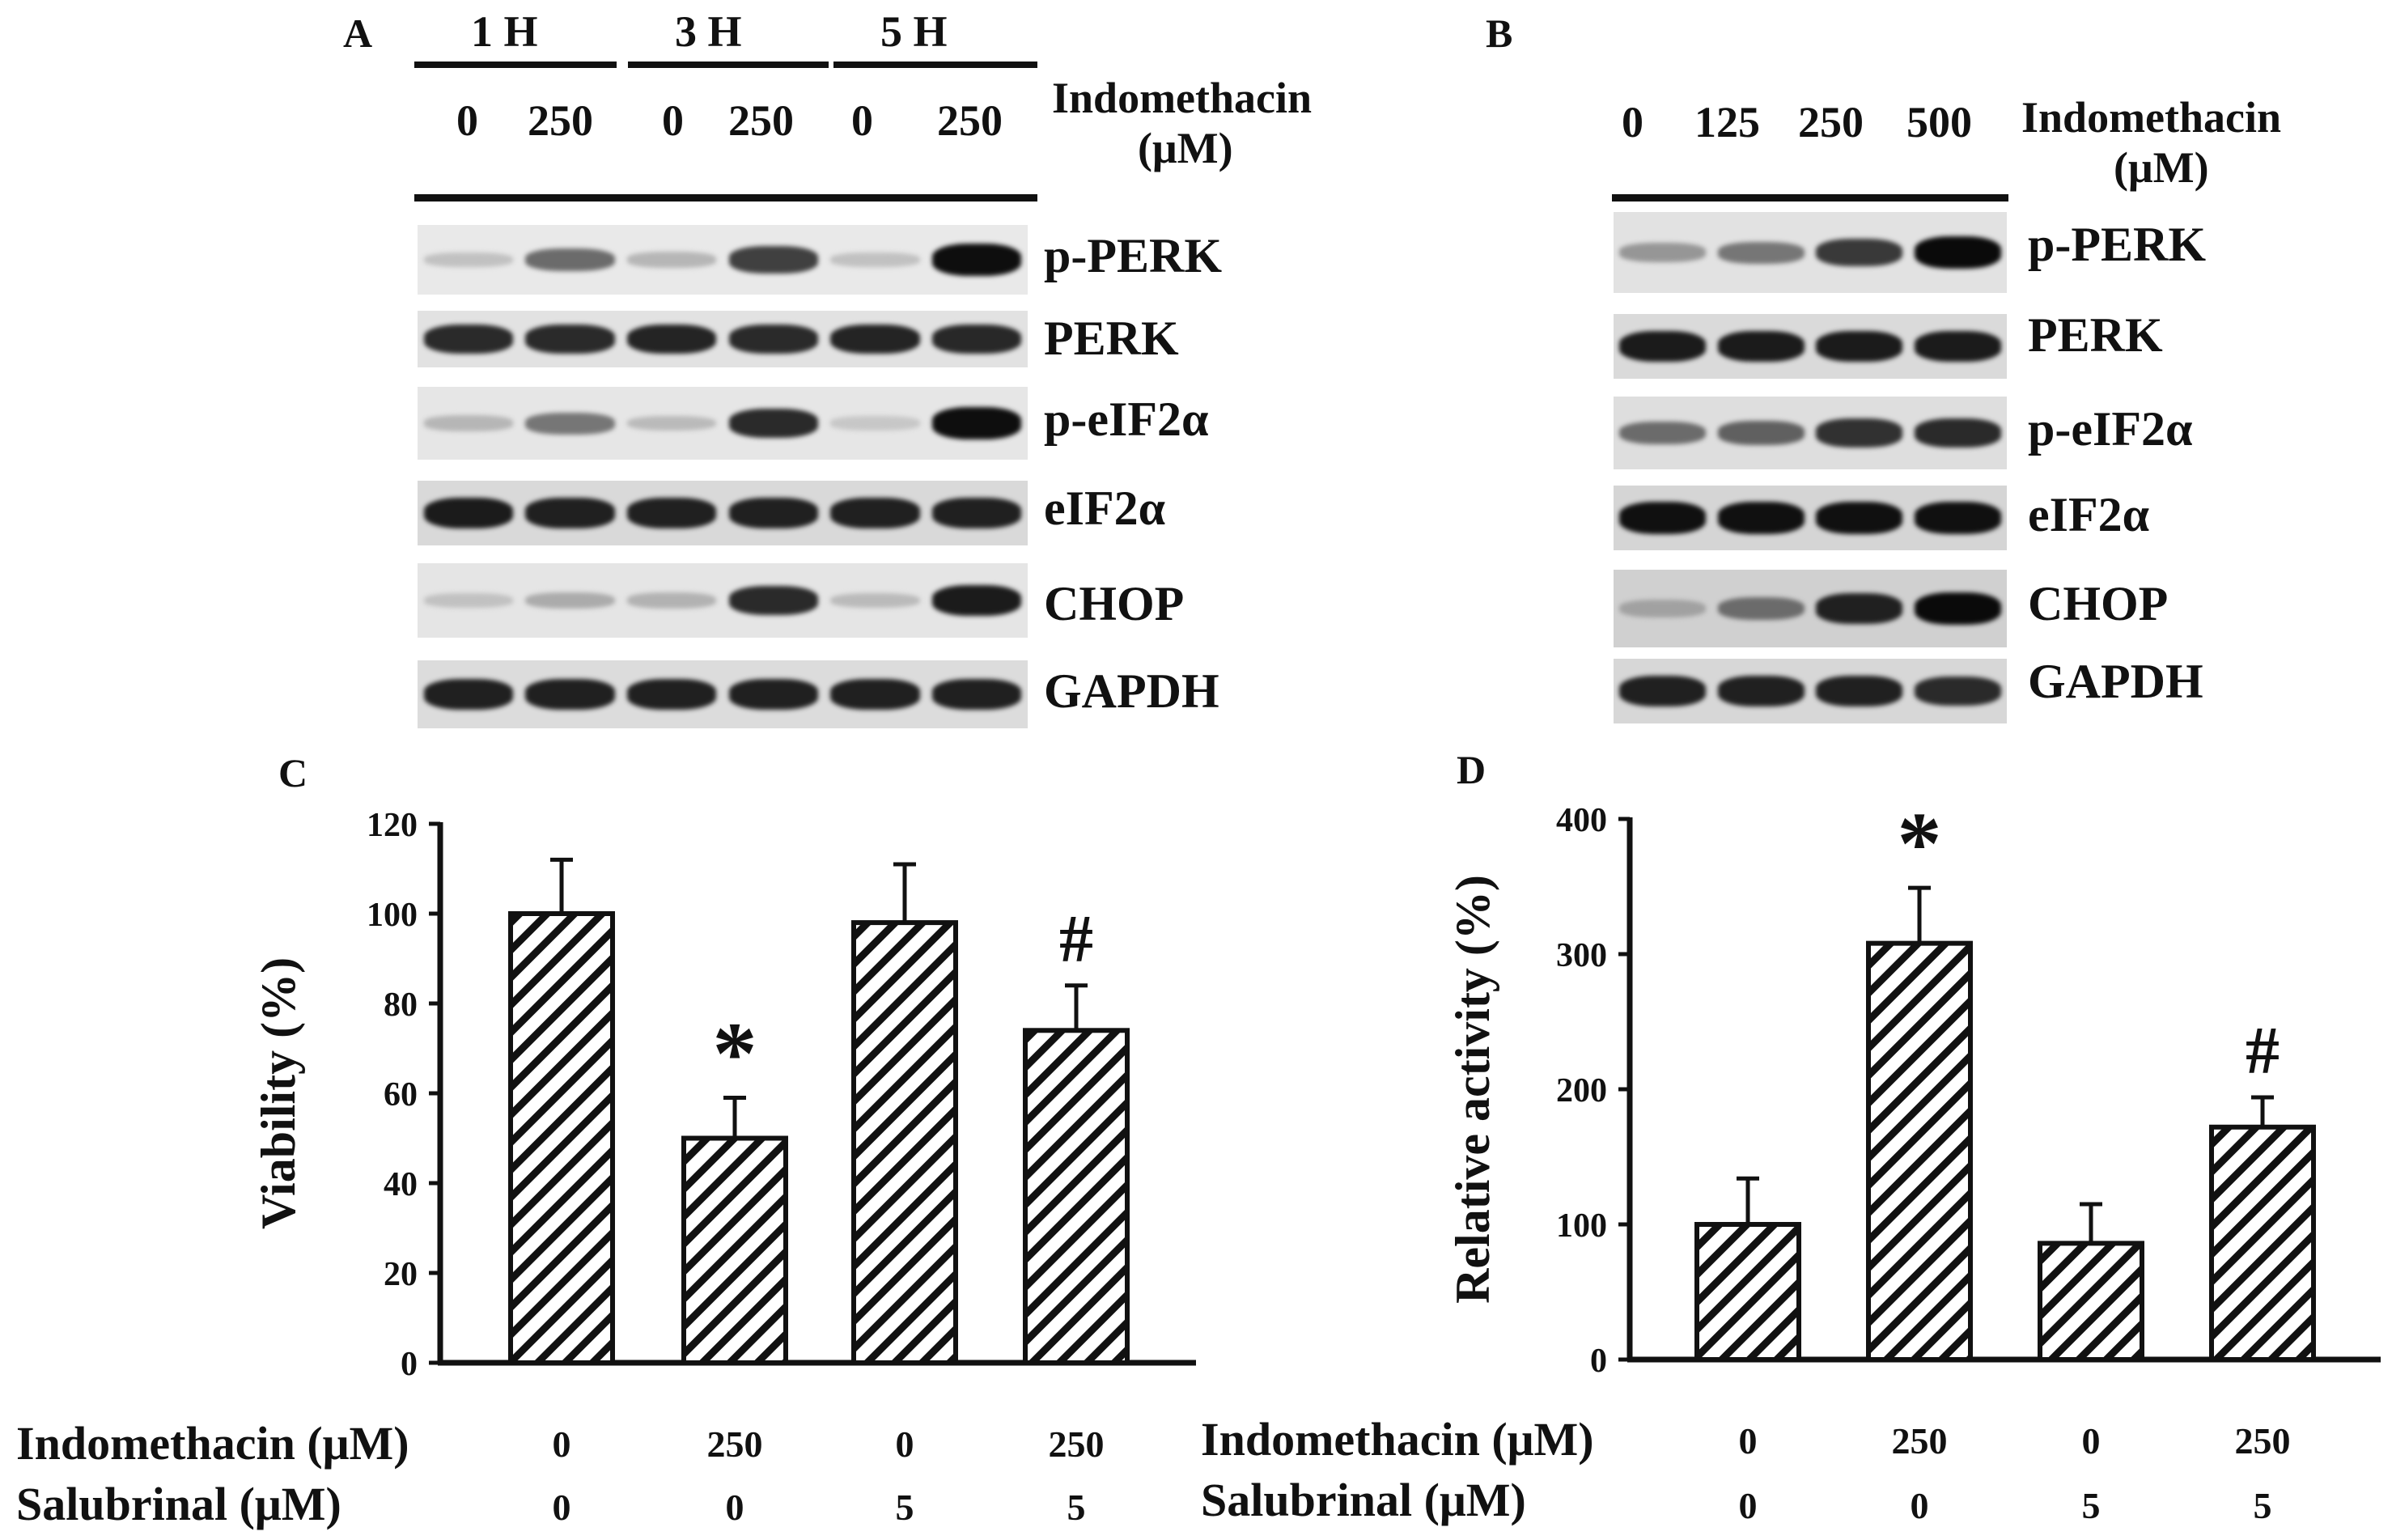 The width and height of the screenshot is (2392, 1540). Describe the element at coordinates (2115, 681) in the screenshot. I see `band-label: GAPDH` at that location.